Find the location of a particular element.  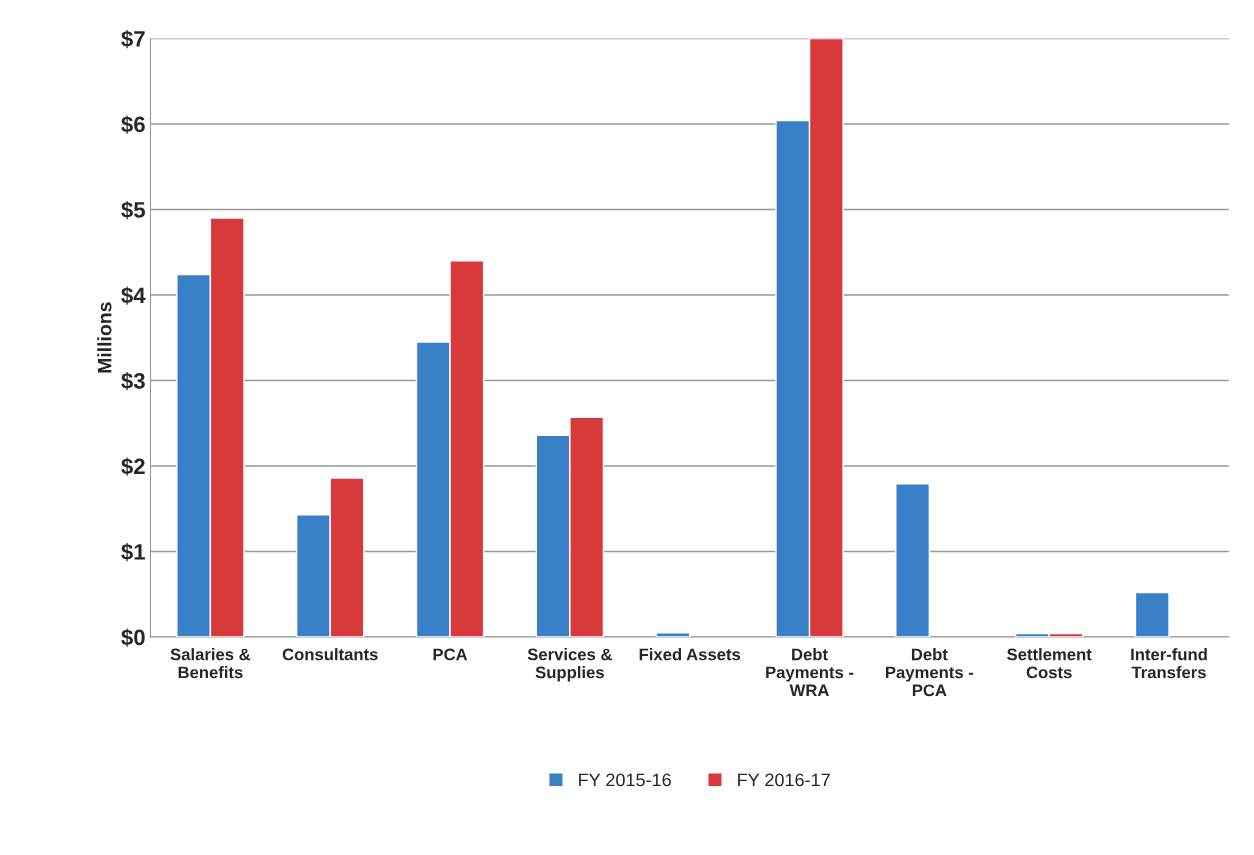

y-tick-label: $2 is located at coordinates (133, 466).